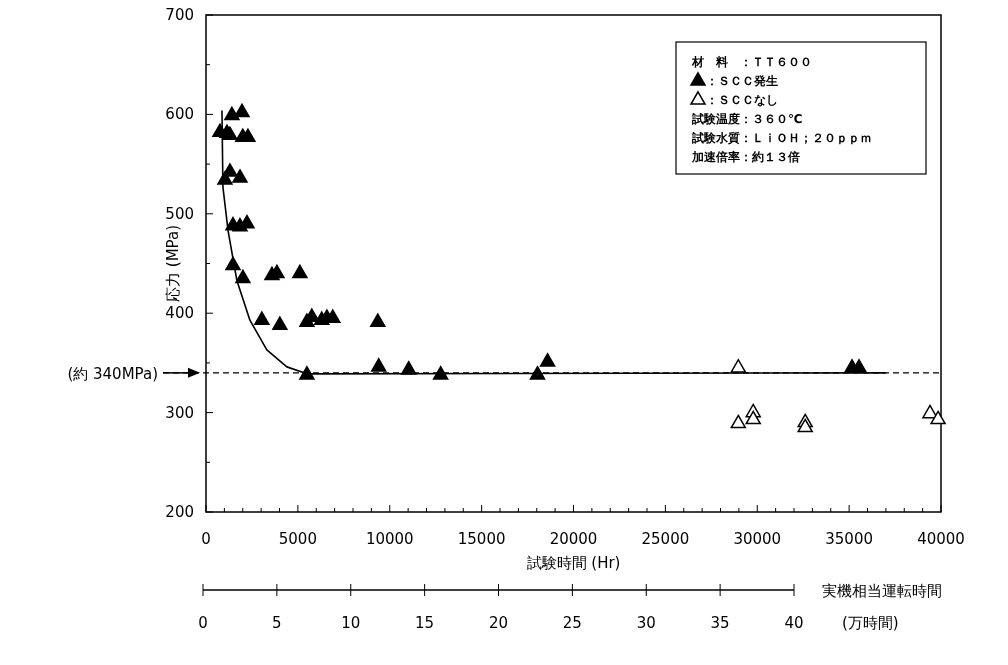 The width and height of the screenshot is (1008, 665). Describe the element at coordinates (573, 539) in the screenshot. I see `x-tick-label: 20000` at that location.